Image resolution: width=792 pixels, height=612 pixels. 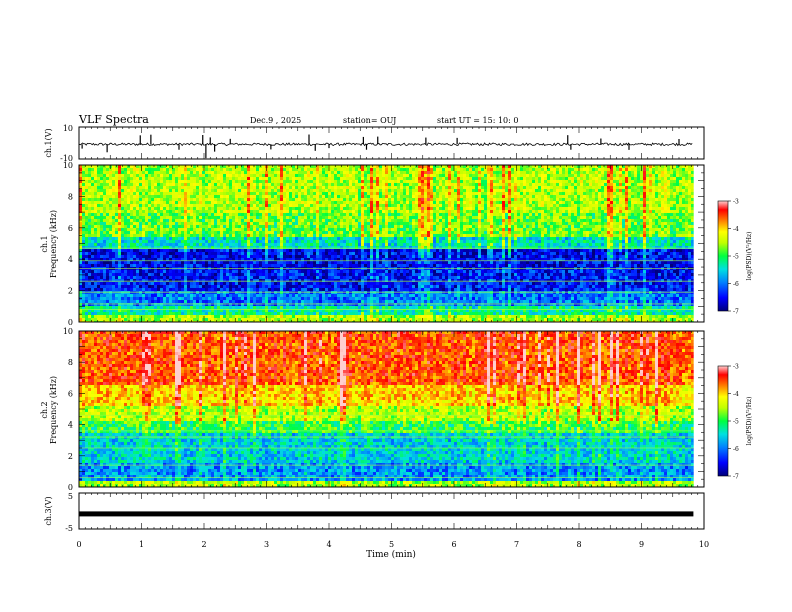 What do you see at coordinates (648, 194) in the screenshot?
I see `ch1-spec-cell-2034` at bounding box center [648, 194].